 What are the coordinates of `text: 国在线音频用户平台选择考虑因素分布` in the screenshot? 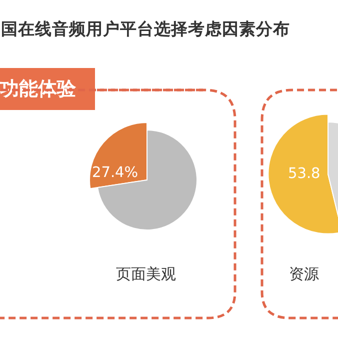 It's located at (145, 29).